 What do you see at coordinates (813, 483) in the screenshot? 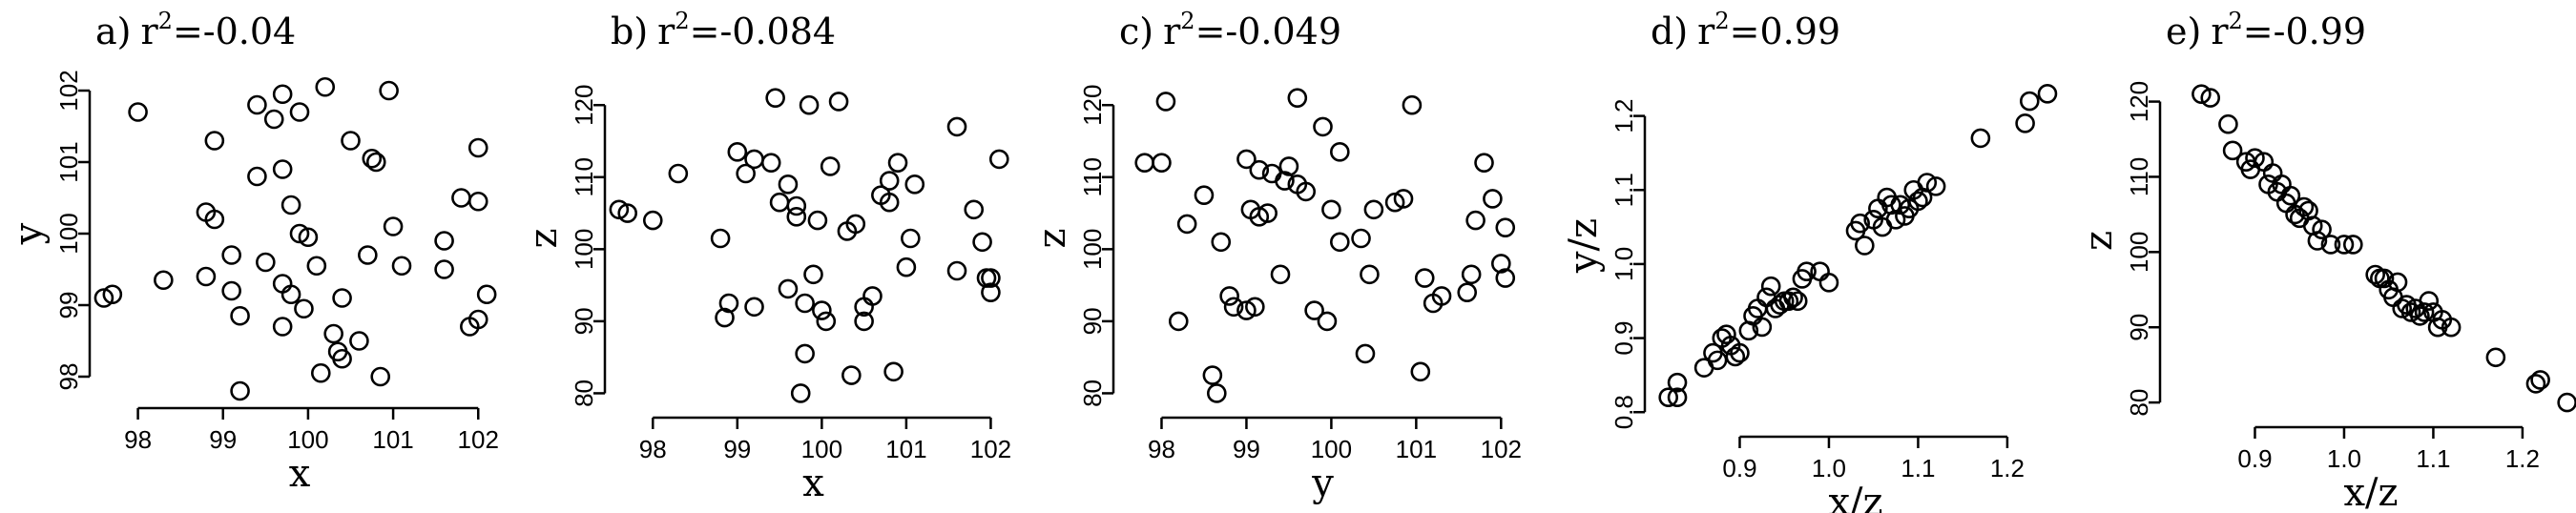
I see `x-axis-label: x` at bounding box center [813, 483].